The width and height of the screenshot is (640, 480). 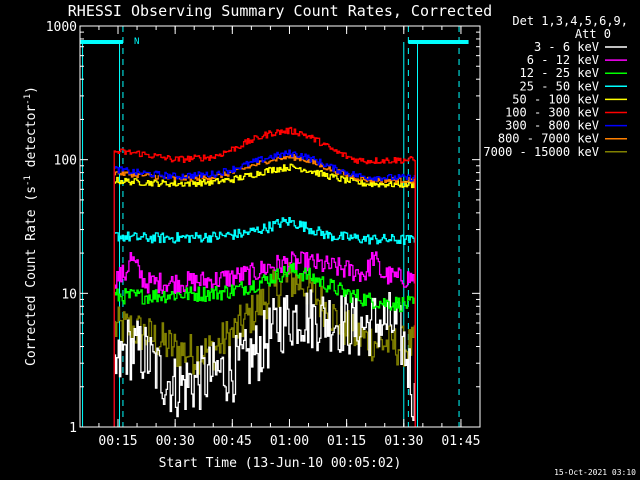 I want to click on y-axis-label-part1: Corrected Count Rate (s, so click(x=31, y=276).